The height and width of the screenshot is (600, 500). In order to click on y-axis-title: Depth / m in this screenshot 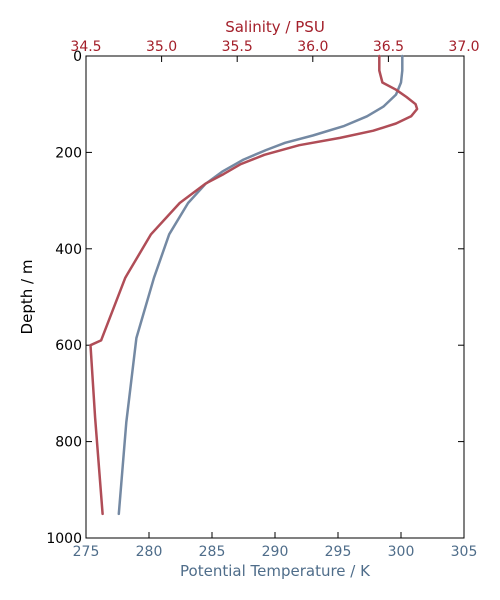, I will do `click(27, 297)`.